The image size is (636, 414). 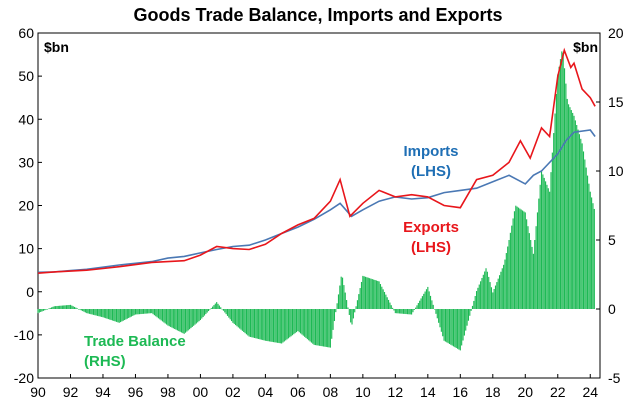 I want to click on imports-label: Imports, so click(x=430, y=151).